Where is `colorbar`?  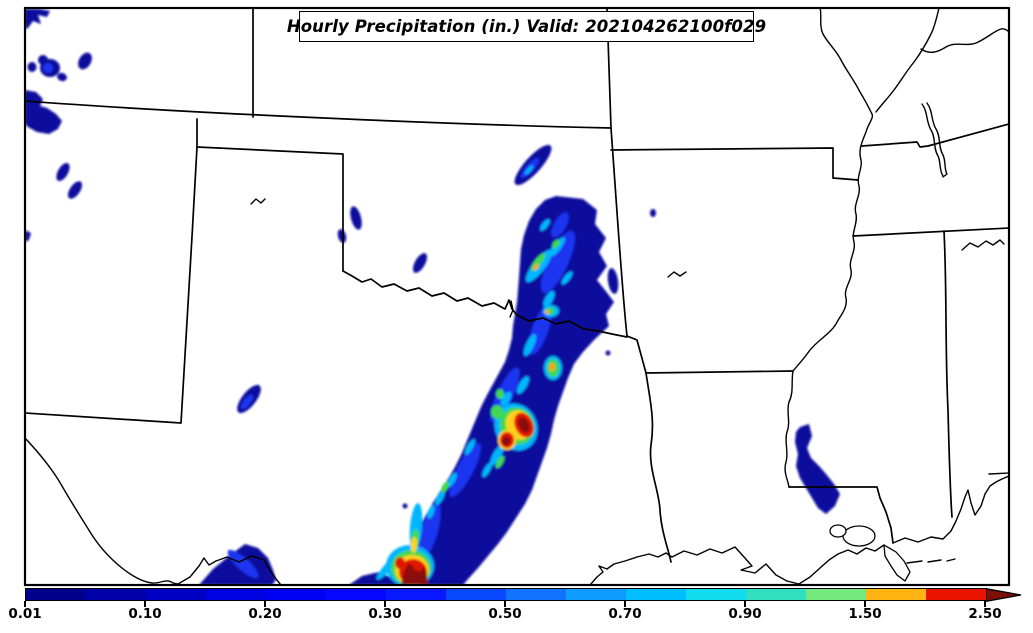 colorbar is located at coordinates (506, 594).